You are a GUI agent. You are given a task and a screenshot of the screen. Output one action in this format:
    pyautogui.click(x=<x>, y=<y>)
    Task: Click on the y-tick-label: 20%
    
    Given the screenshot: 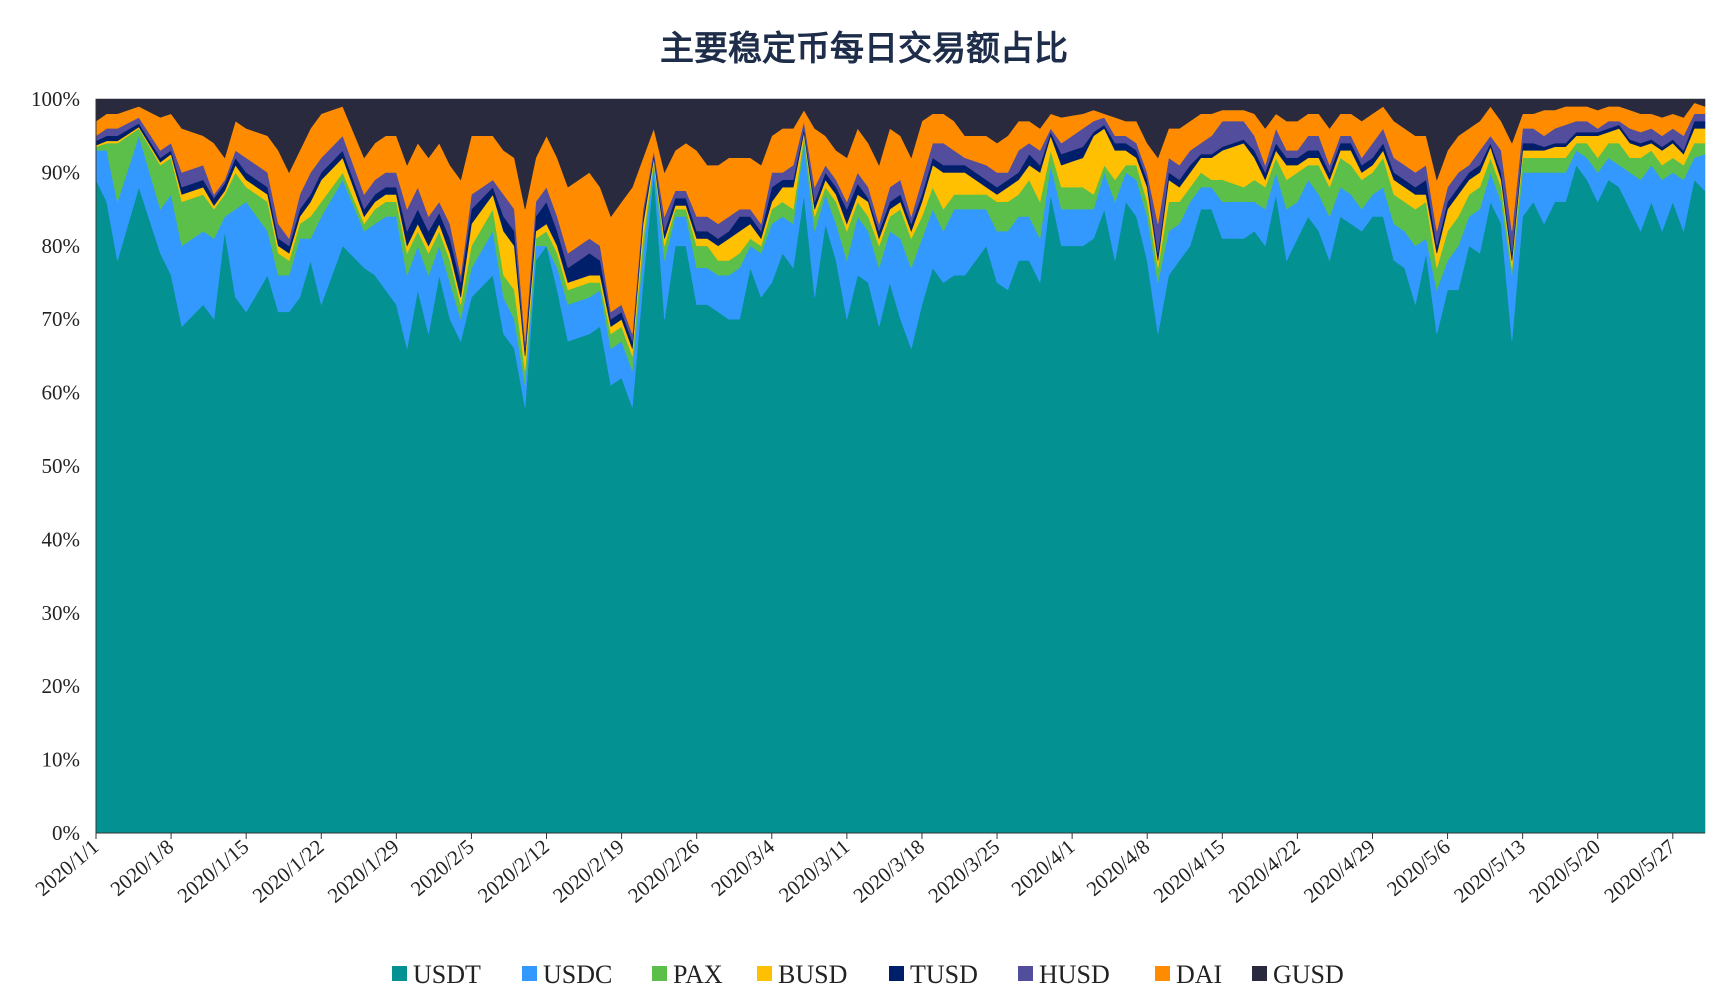 What is the action you would take?
    pyautogui.click(x=61, y=686)
    